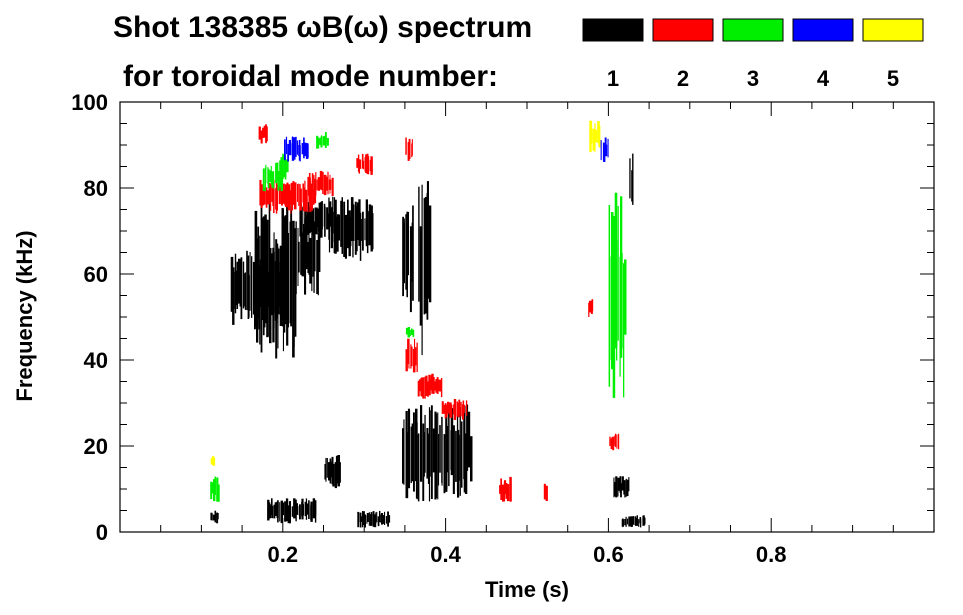 The width and height of the screenshot is (963, 615). What do you see at coordinates (823, 78) in the screenshot?
I see `legend-label-4: 4` at bounding box center [823, 78].